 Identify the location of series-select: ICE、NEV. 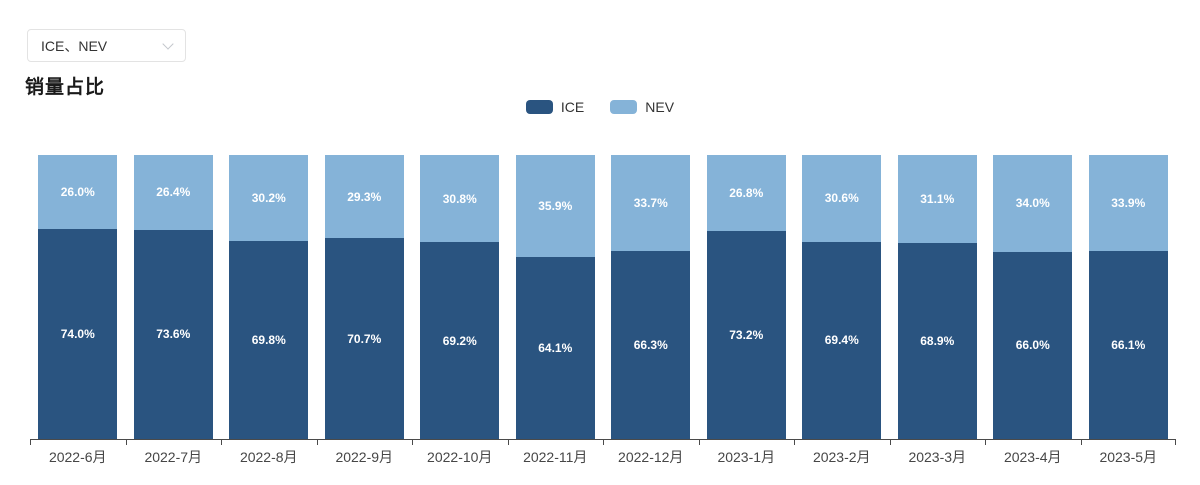
(106, 45).